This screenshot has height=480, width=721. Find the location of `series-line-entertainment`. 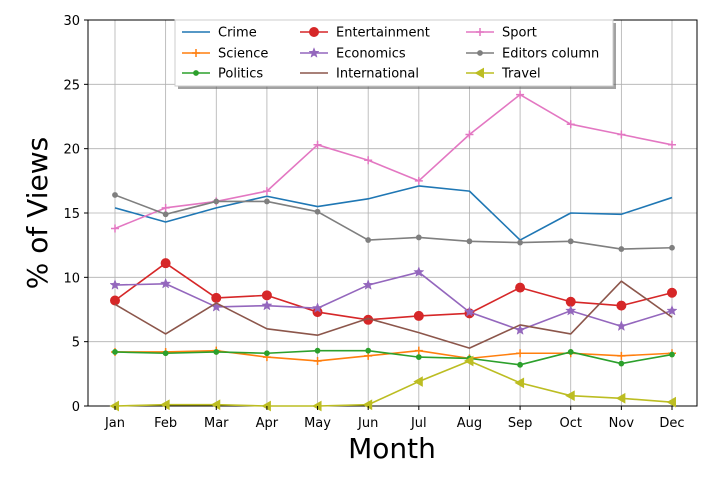

series-line-entertainment is located at coordinates (393, 291).